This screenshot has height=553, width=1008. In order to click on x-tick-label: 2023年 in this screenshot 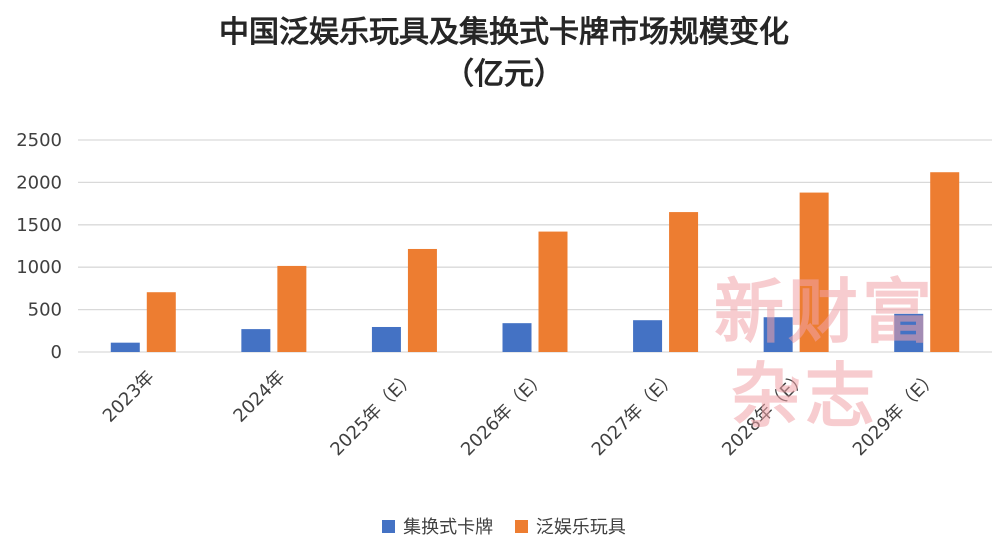, I will do `click(129, 397)`.